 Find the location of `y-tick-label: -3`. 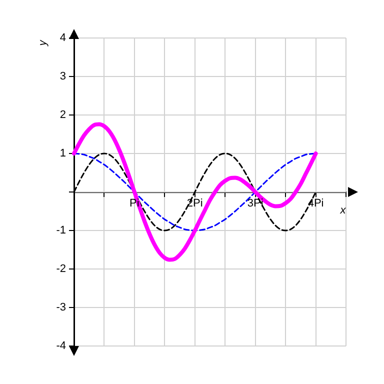

y-tick-label: -3 is located at coordinates (61, 308).